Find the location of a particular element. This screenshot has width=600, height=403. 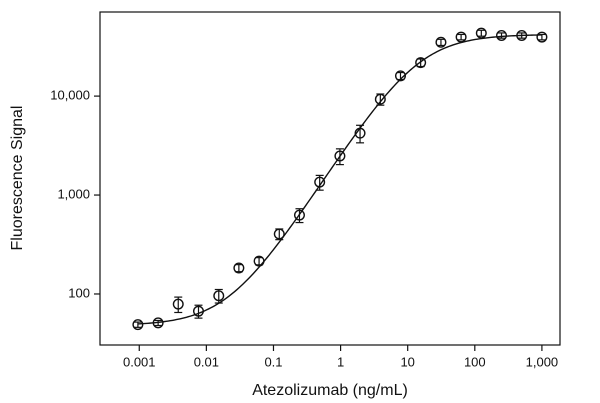

x-tick-label: 0.1 is located at coordinates (273, 361).